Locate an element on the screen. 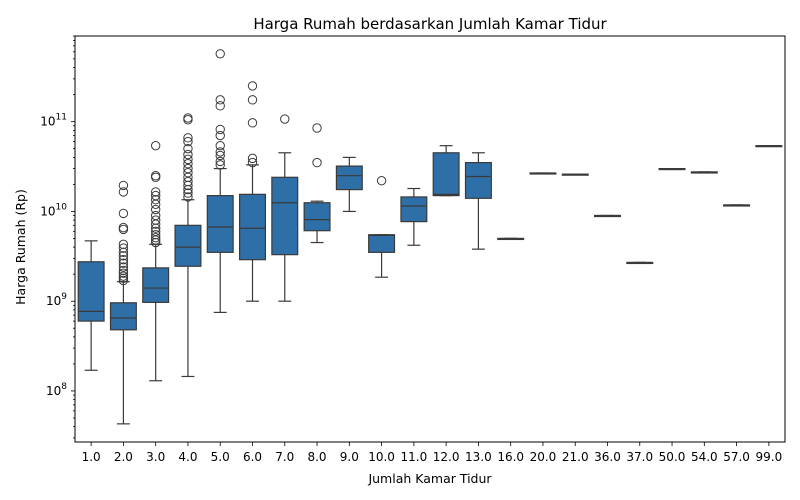 The width and height of the screenshot is (800, 500). y-axis-label: Harga Rumah (Rp) is located at coordinates (20, 247).